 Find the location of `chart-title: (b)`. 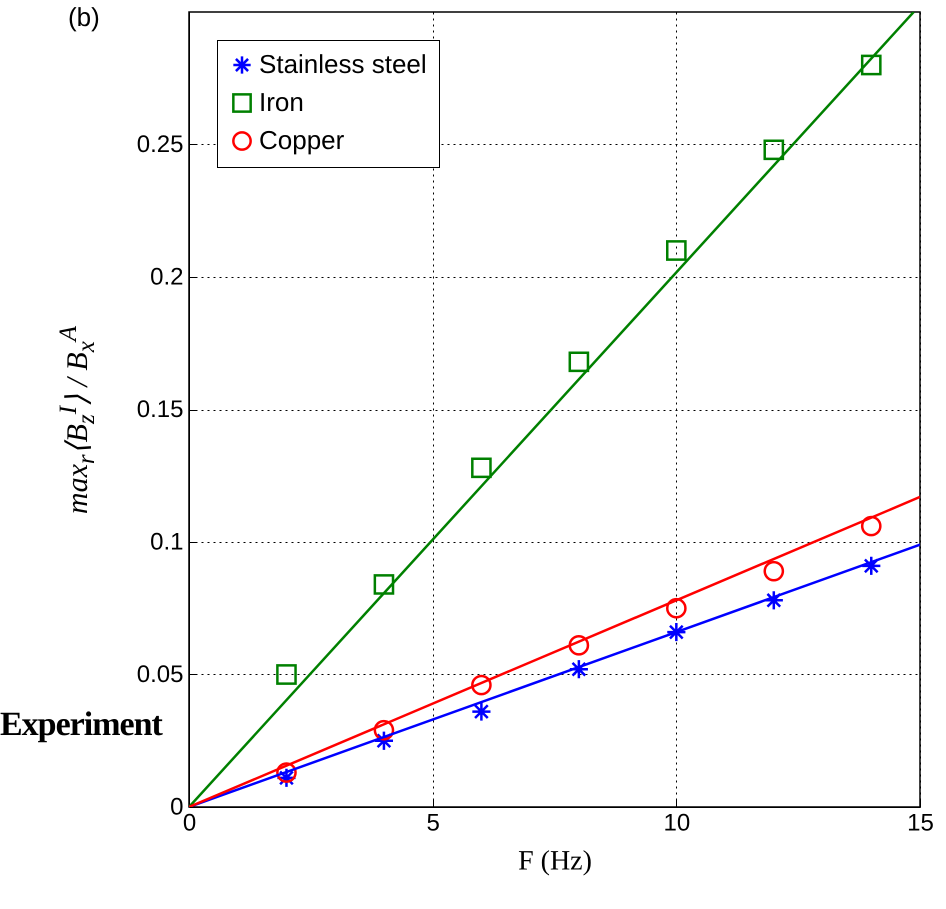

chart-title: (b) is located at coordinates (84, 17).